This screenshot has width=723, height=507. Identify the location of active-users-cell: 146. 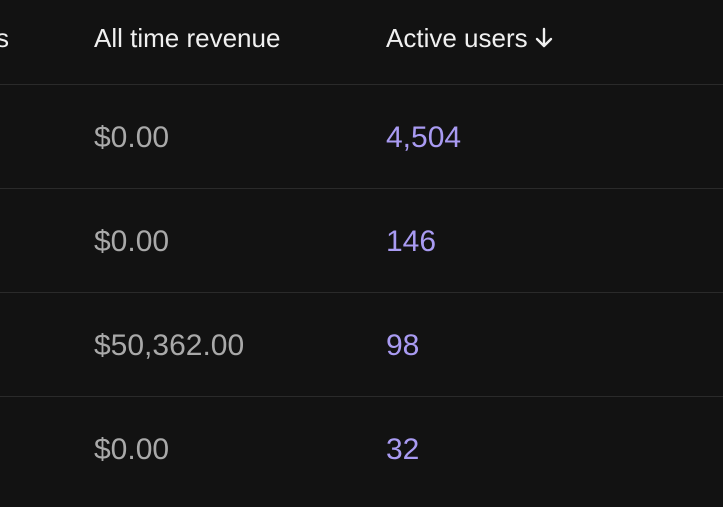
(411, 241).